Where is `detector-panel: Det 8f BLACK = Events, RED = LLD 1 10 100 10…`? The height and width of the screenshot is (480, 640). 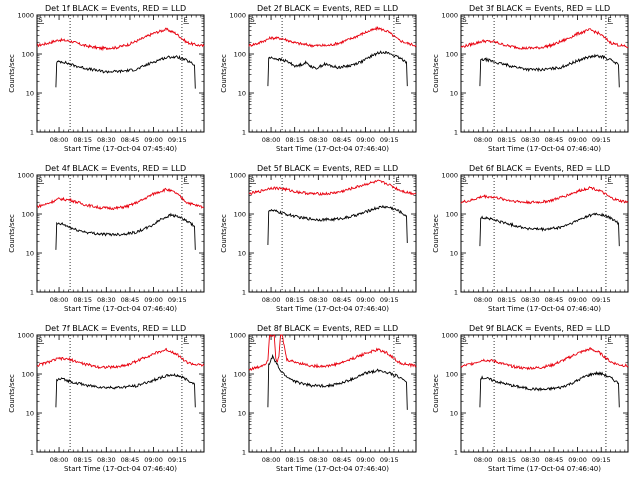 detector-panel: Det 8f BLACK = Events, RED = LLD 1 10 100 10… is located at coordinates (318, 398).